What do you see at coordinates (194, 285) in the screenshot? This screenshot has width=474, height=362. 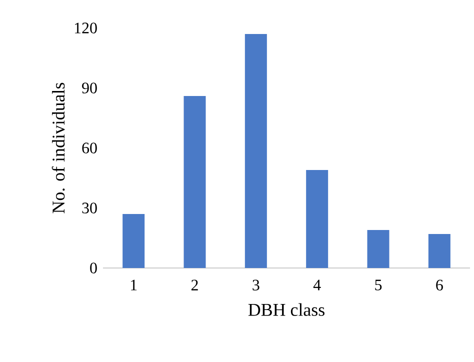 I see `x-tick-label: 2` at bounding box center [194, 285].